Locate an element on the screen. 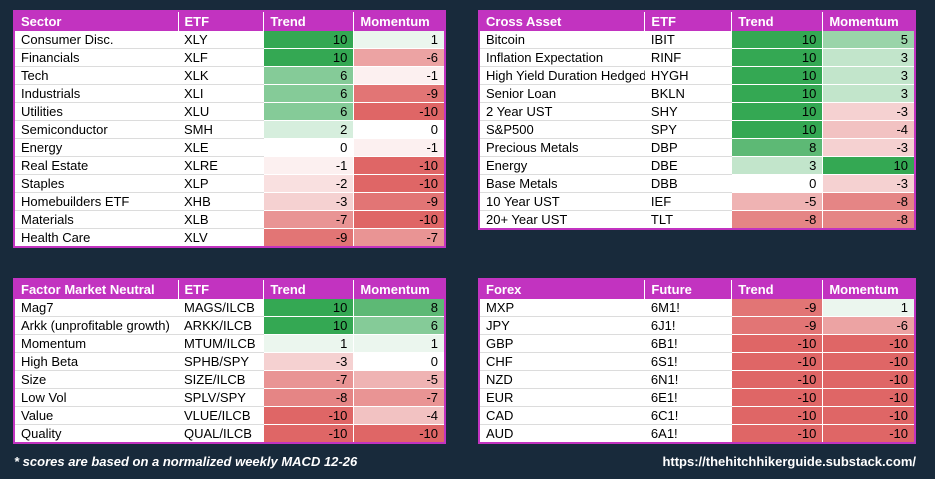  category-header: Cross Asset is located at coordinates (562, 21).